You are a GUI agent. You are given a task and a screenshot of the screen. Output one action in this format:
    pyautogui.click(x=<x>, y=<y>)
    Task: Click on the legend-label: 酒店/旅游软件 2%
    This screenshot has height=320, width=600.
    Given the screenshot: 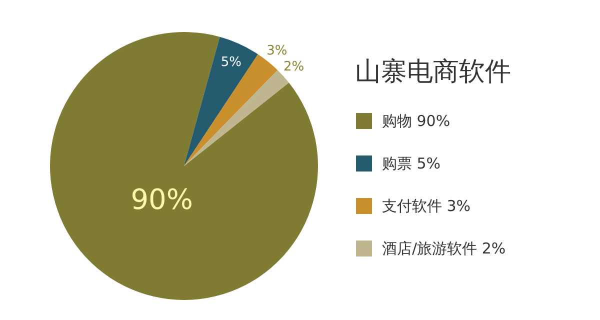 What is the action you would take?
    pyautogui.click(x=444, y=249)
    